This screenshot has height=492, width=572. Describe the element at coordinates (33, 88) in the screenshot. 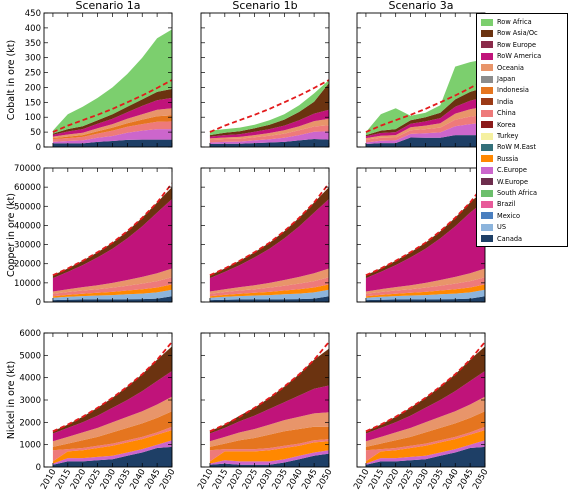

I see `y-tick-label: 200` at that location.